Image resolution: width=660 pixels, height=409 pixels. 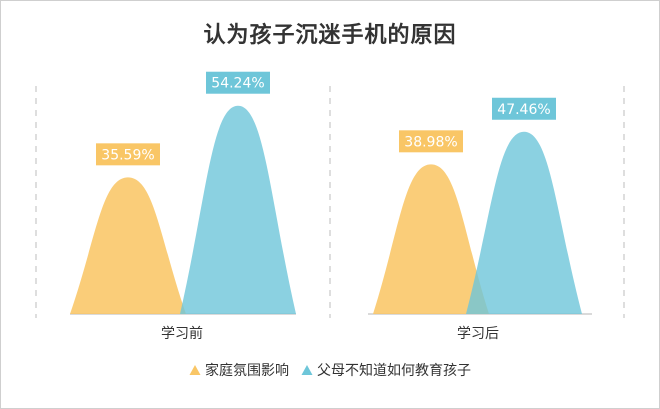 What do you see at coordinates (330, 35) in the screenshot?
I see `chart-title: 认为孩子沉迷手机的原因` at bounding box center [330, 35].